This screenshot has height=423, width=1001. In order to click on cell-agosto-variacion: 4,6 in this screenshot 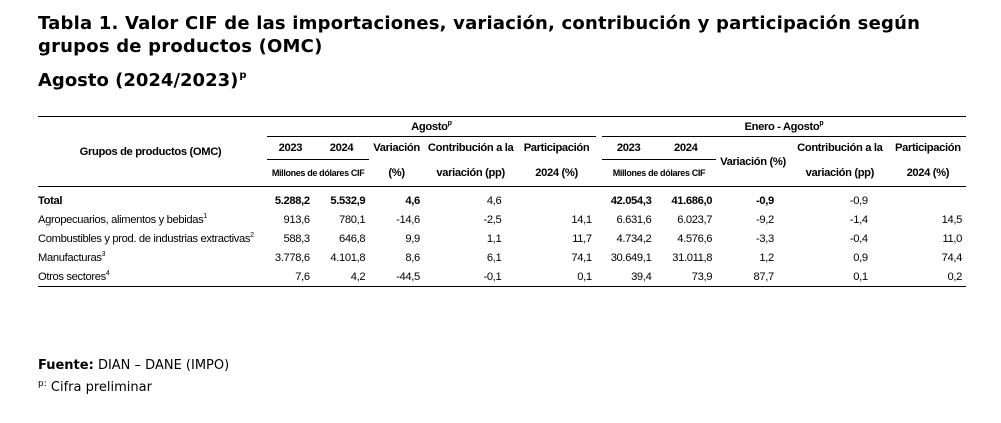, I will do `click(412, 200)`.